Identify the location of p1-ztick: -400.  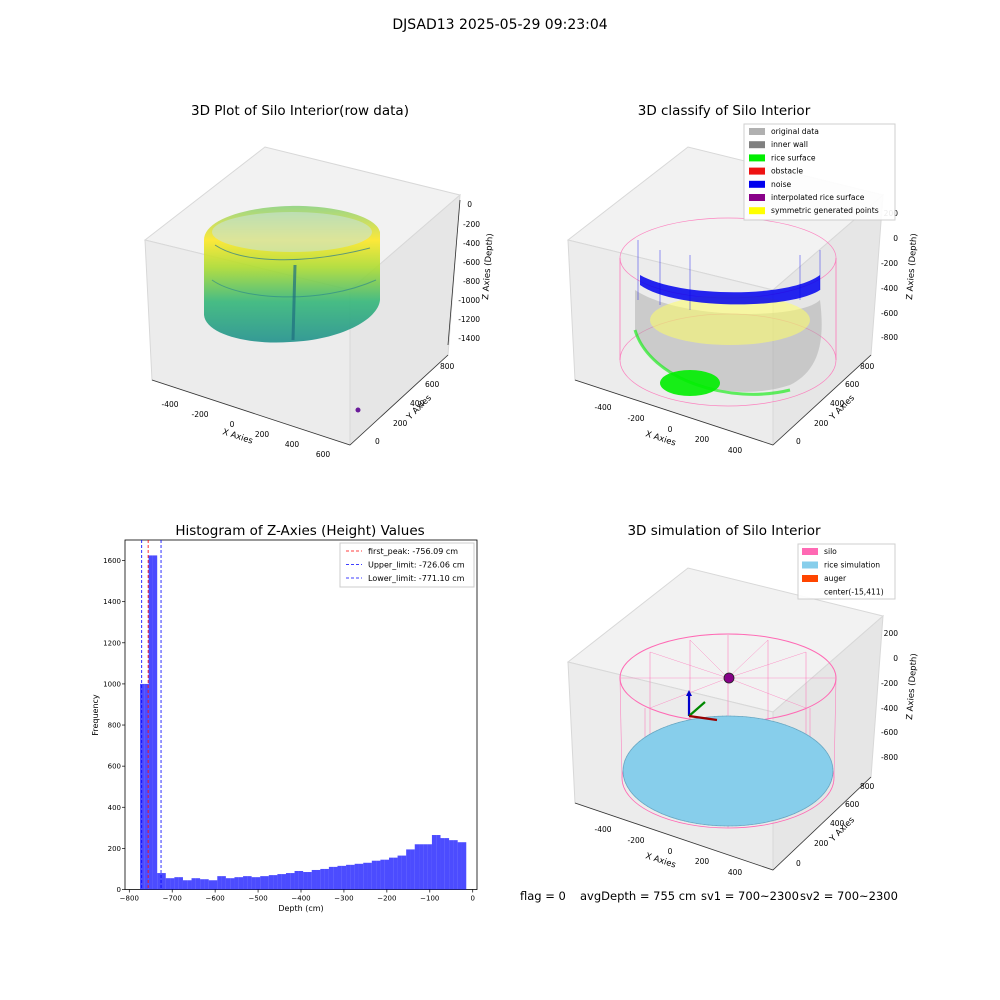
(471, 243).